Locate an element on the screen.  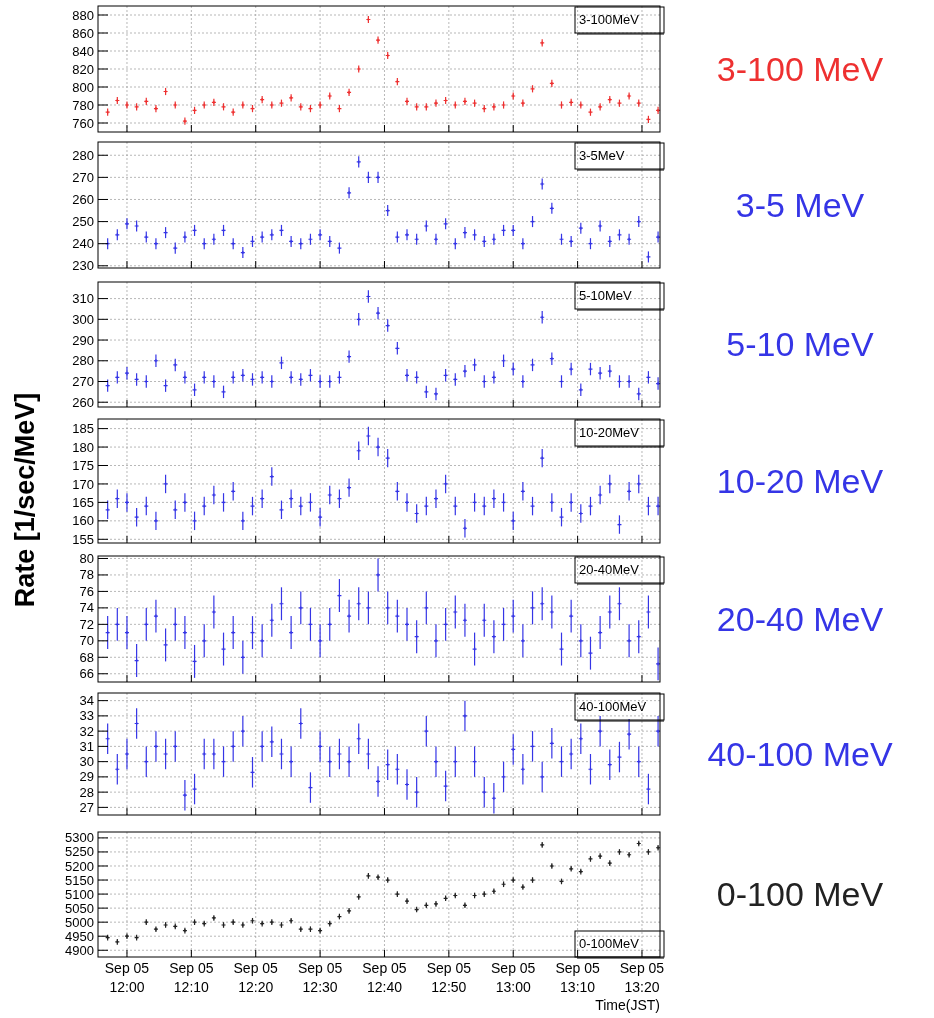
y-tick-label: 27 is located at coordinates (86, 807).